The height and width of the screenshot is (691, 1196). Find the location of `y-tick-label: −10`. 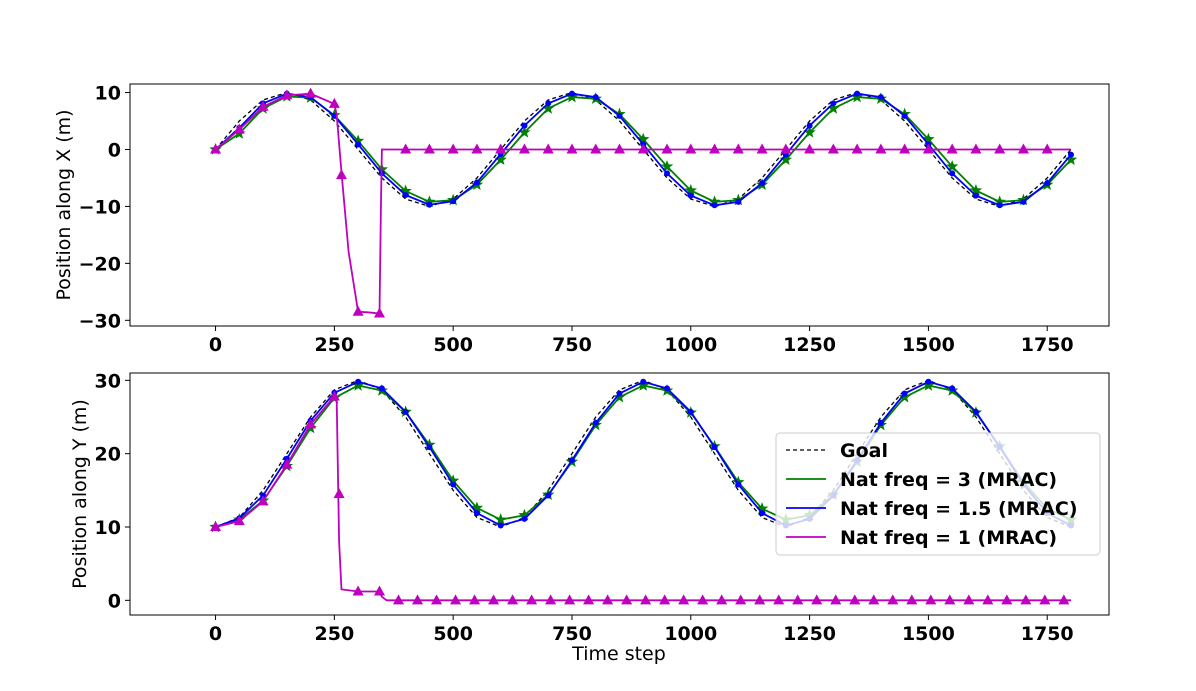

y-tick-label: −10 is located at coordinates (100, 207).